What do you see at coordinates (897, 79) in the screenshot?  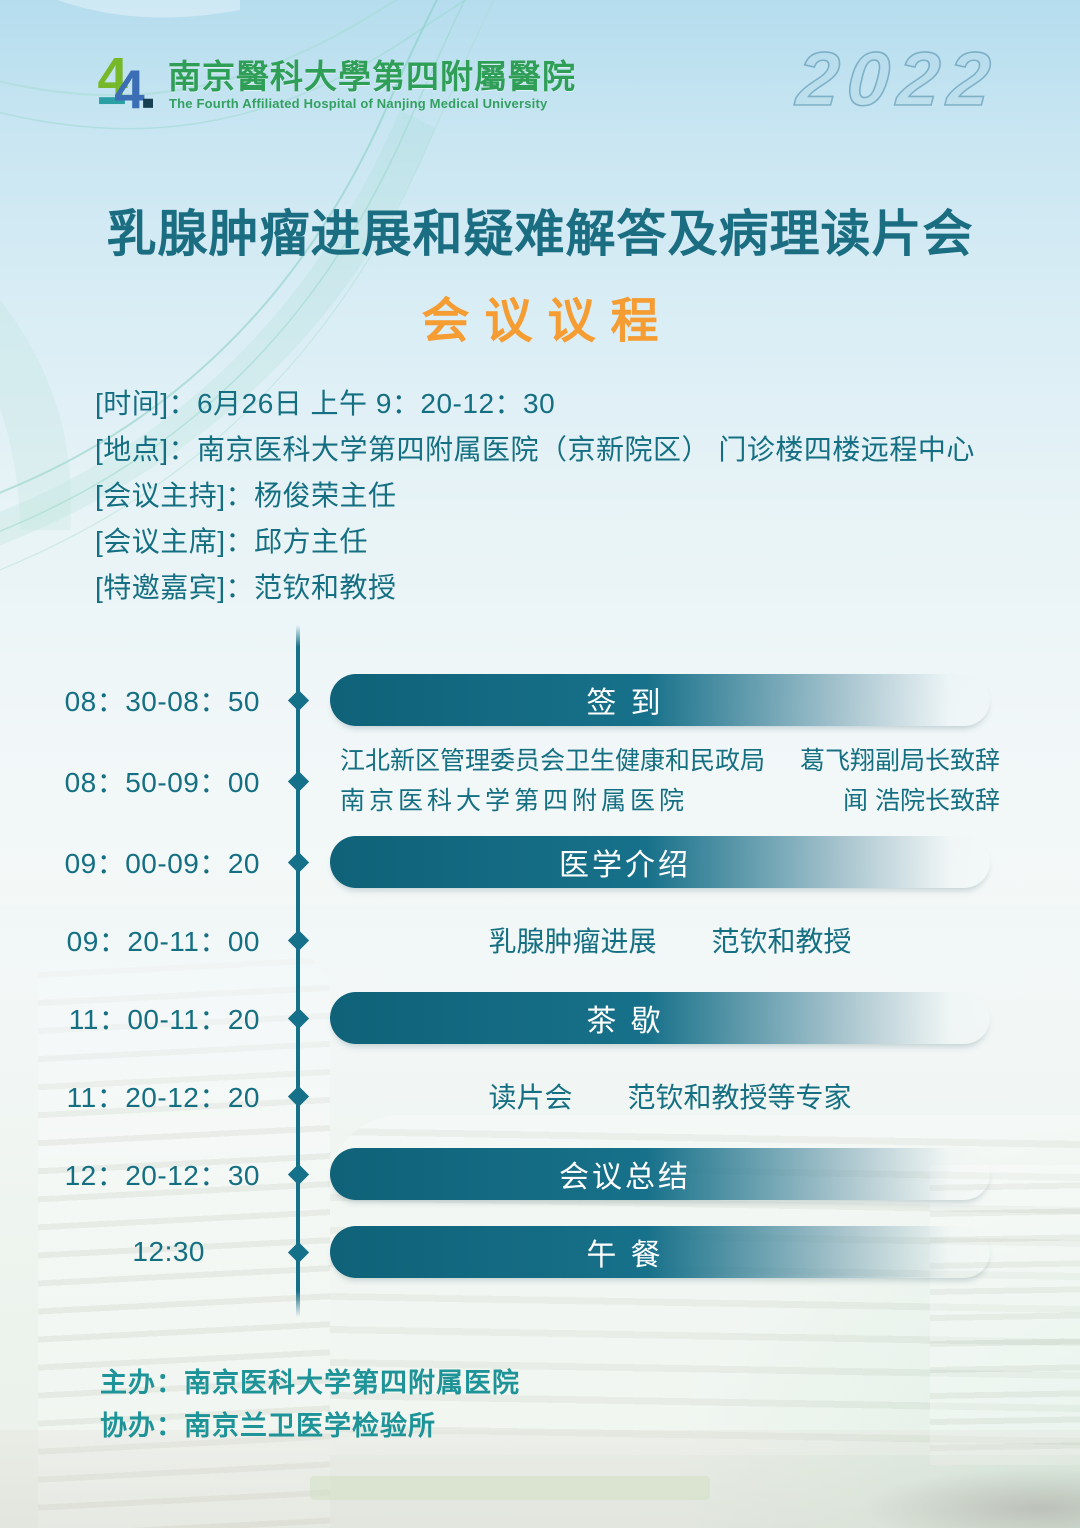 I see `year-badge: 2022` at bounding box center [897, 79].